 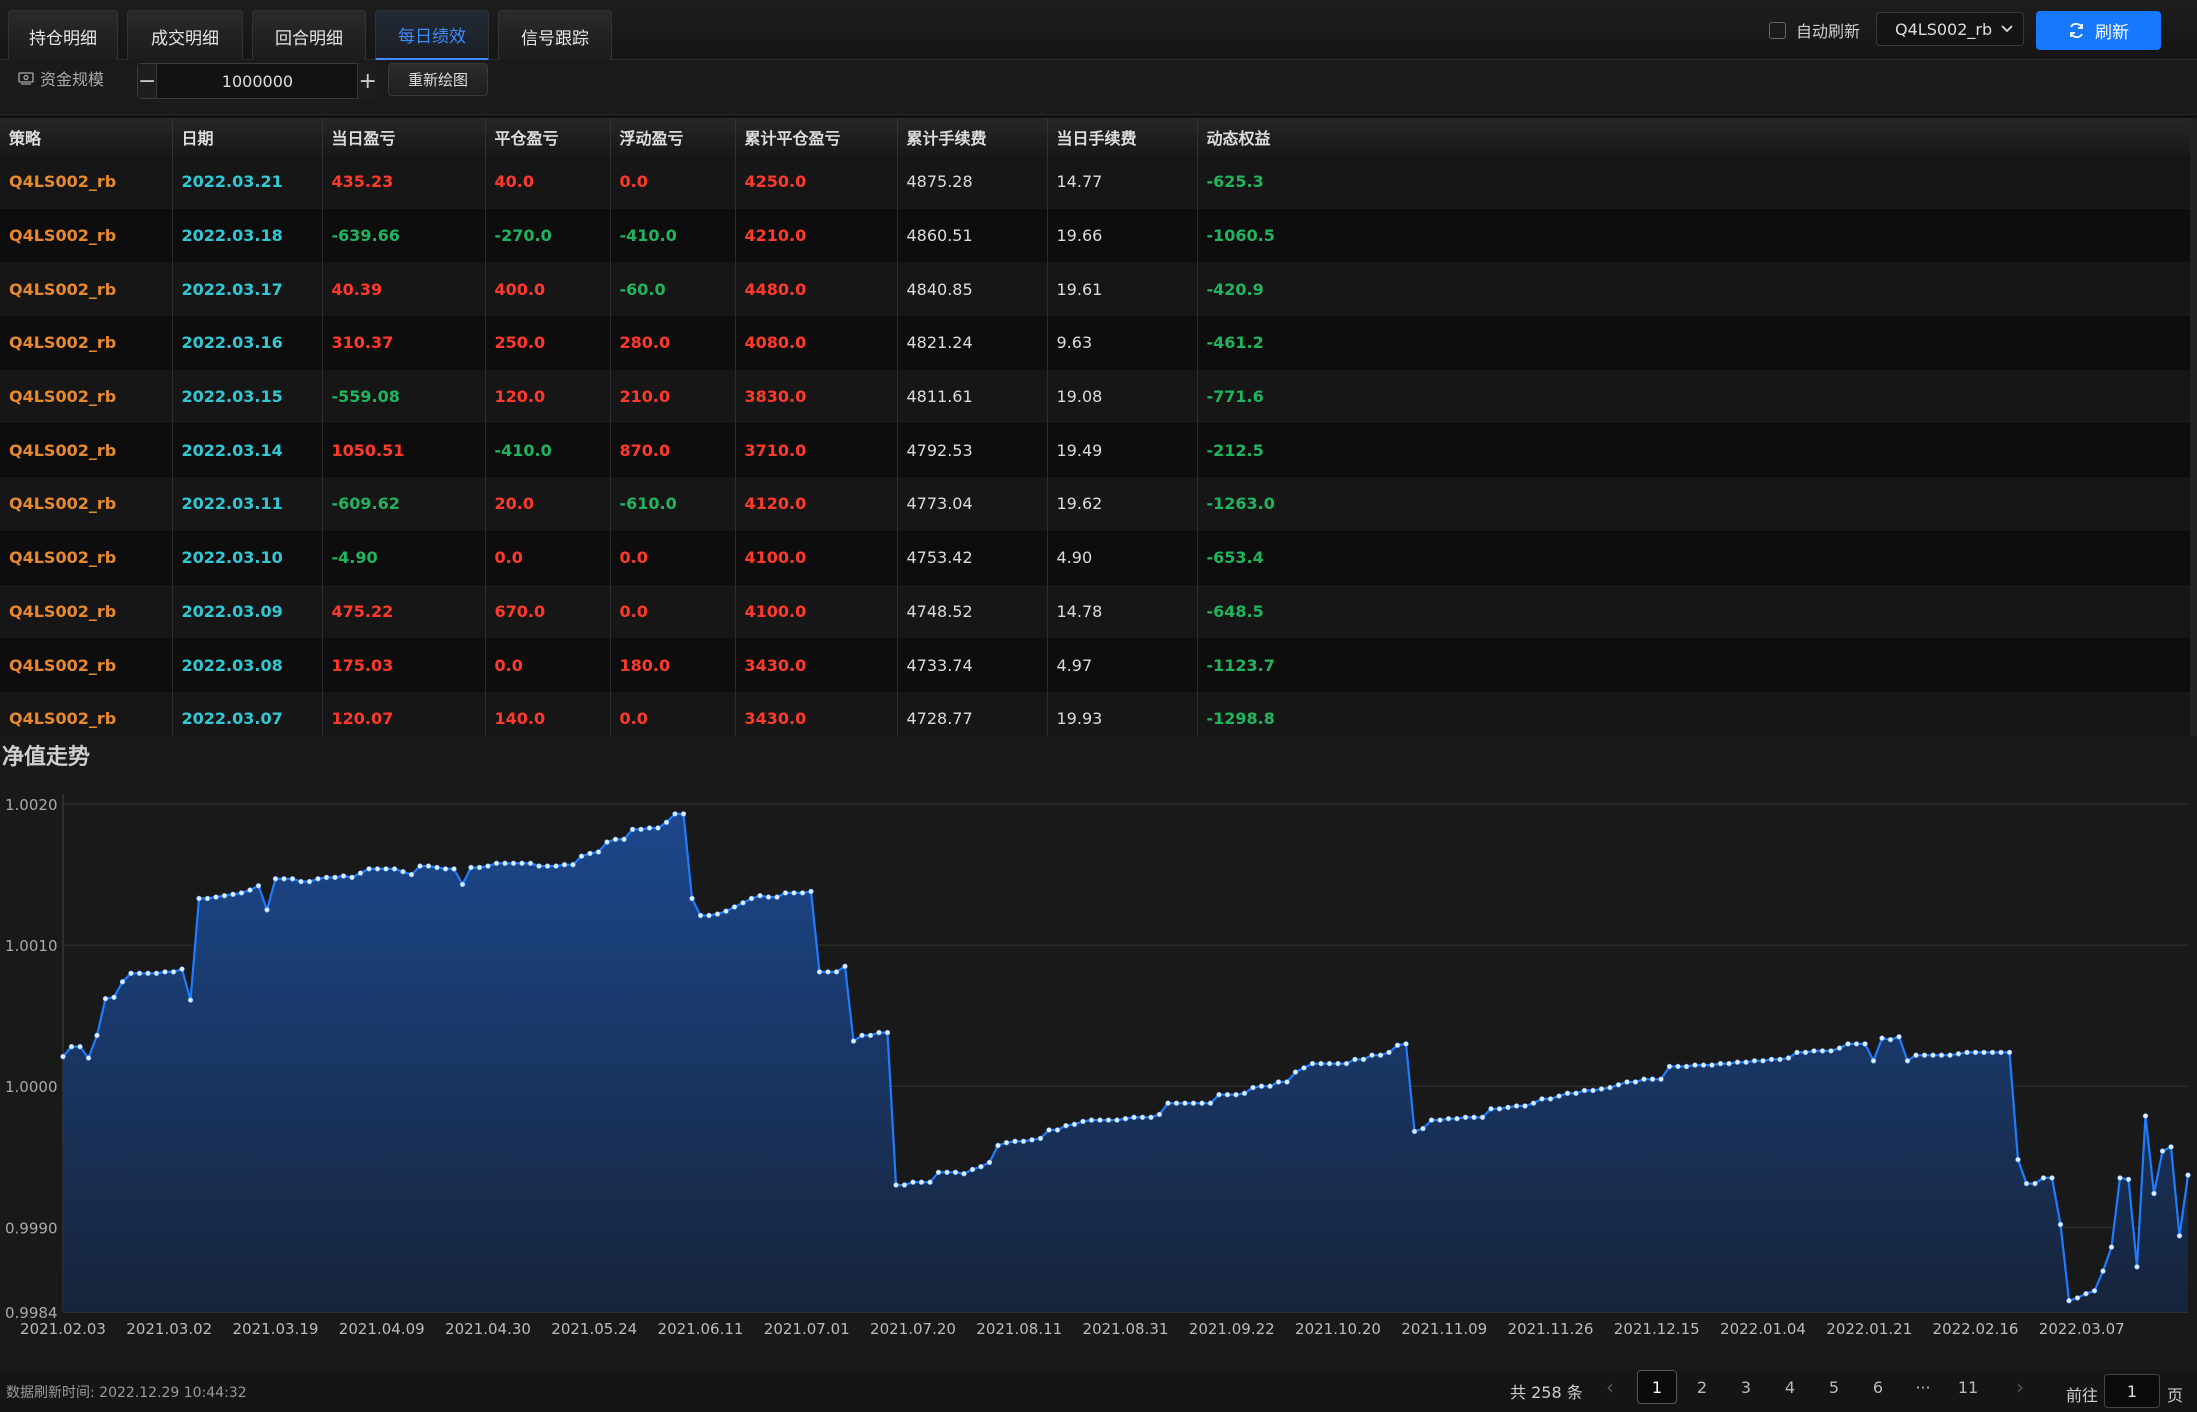 What do you see at coordinates (816, 136) in the screenshot?
I see `col-cum-close-pnl-header: 累计平仓盈亏` at bounding box center [816, 136].